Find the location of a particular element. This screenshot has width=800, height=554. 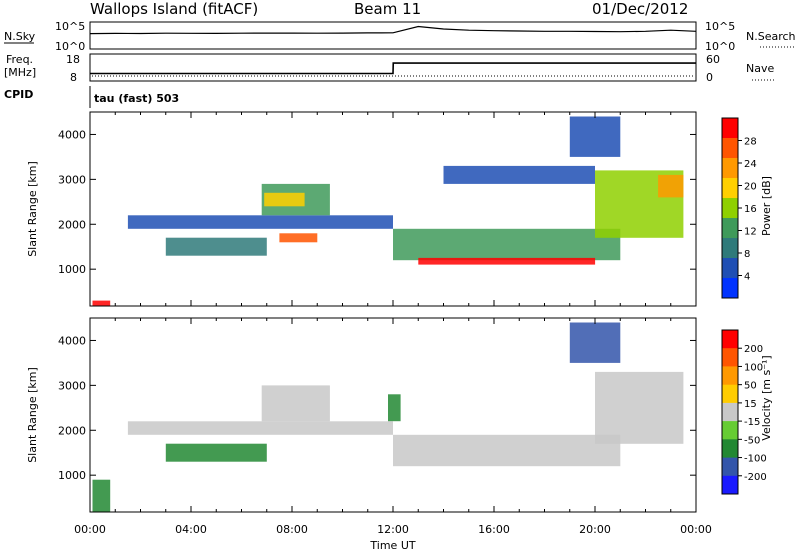

sky-left-tick-top: 10^5 is located at coordinates (70, 26).